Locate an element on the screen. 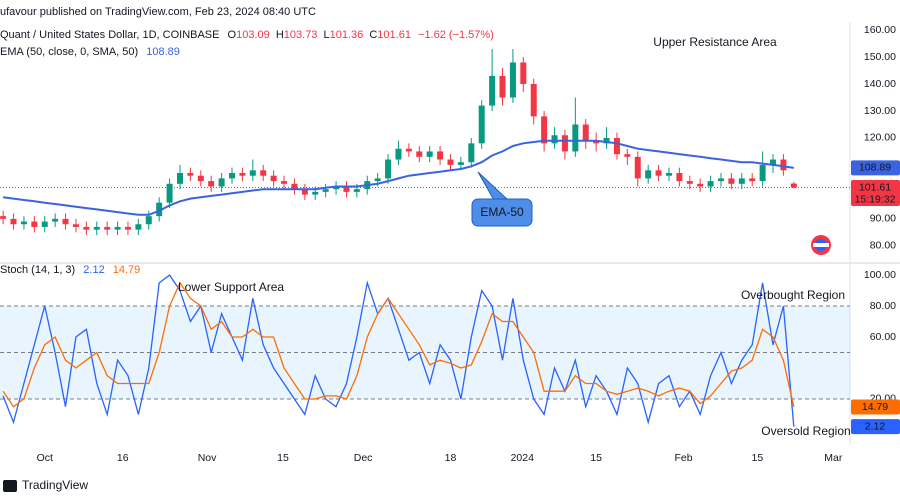 The height and width of the screenshot is (500, 900). badge-value: 101.61 is located at coordinates (875, 187).